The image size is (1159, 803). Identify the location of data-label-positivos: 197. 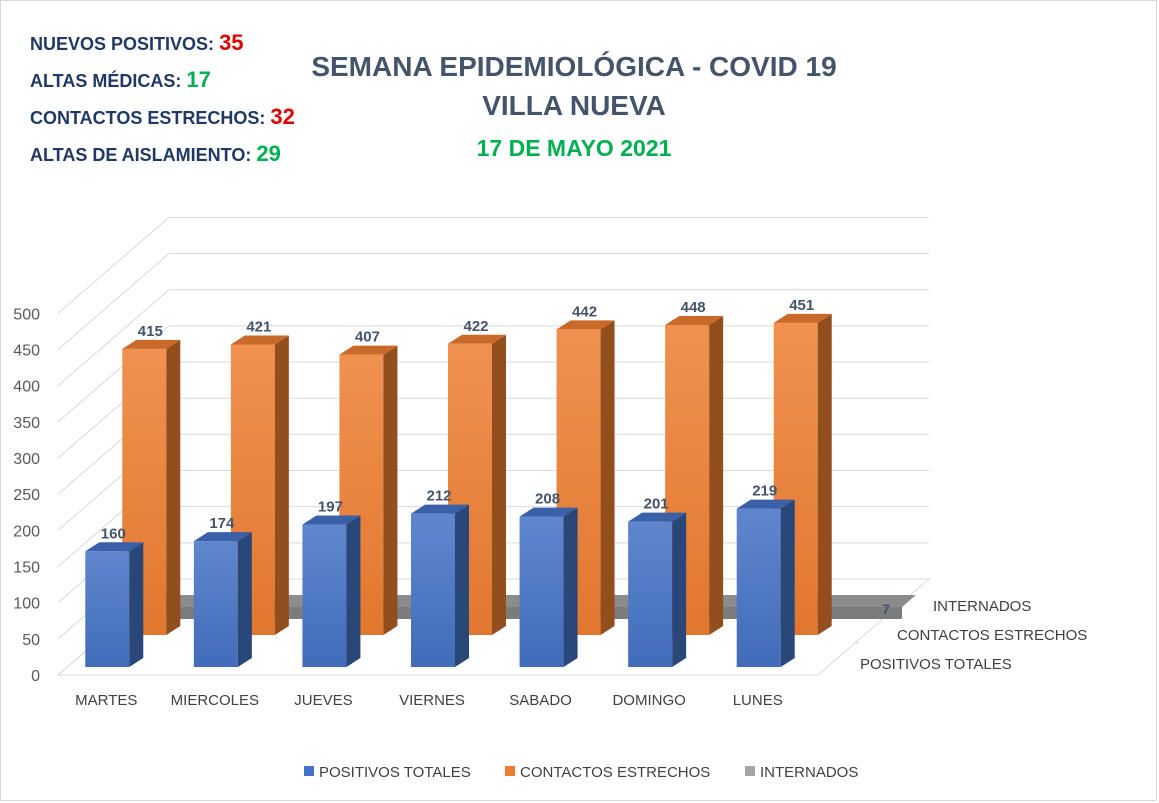
(330, 507).